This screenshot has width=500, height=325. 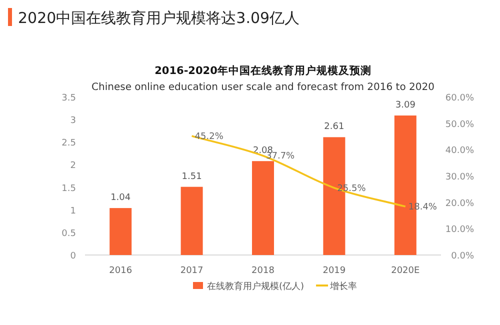 What do you see at coordinates (159, 18) in the screenshot?
I see `chart-title: 2020中国在线教育用户规模将达3.09亿人` at bounding box center [159, 18].